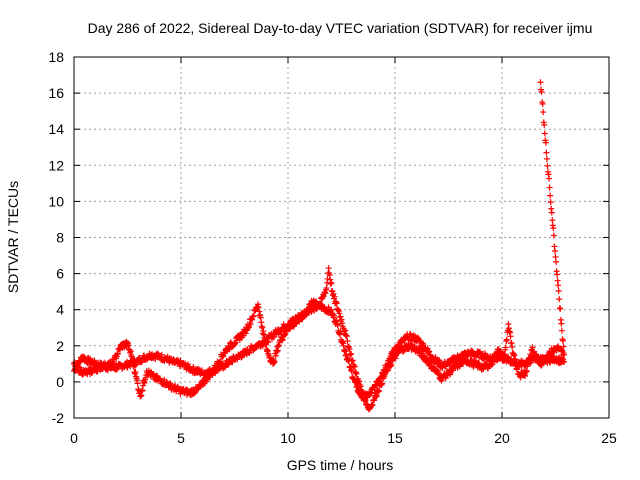  I want to click on y-axis-label: SDTVAR / TECUs, so click(13, 237).